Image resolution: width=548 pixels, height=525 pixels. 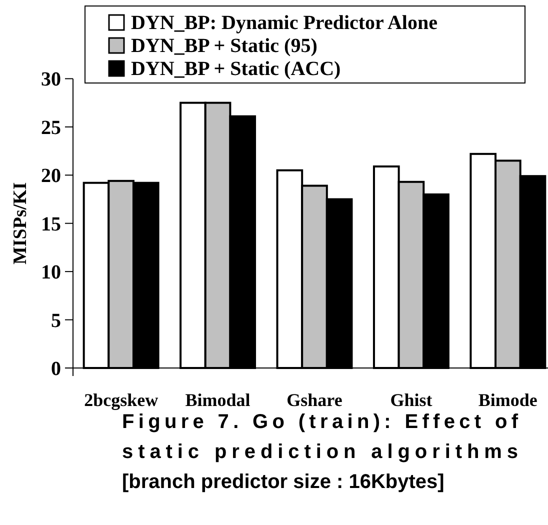 I want to click on y-tick-label: 0, so click(x=56, y=369).